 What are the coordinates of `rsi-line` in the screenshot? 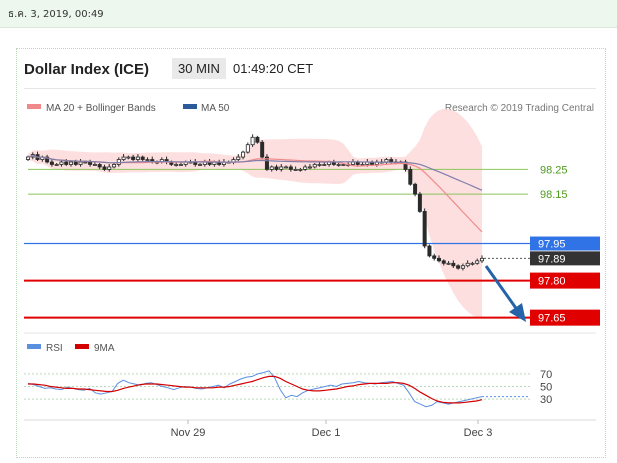 It's located at (255, 389).